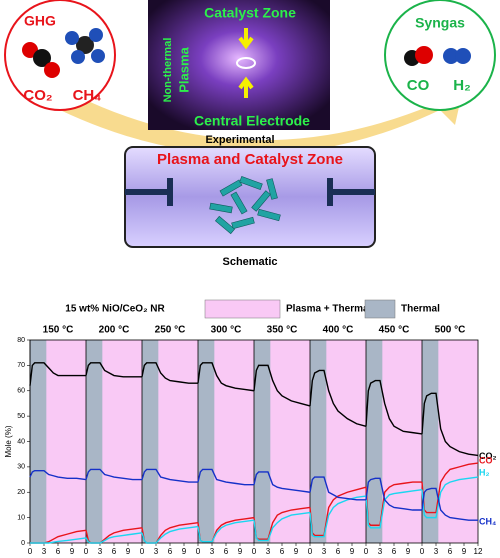 Image resolution: width=500 pixels, height=558 pixels. Describe the element at coordinates (249, 262) in the screenshot. I see `schematic-caption: Schematic` at that location.